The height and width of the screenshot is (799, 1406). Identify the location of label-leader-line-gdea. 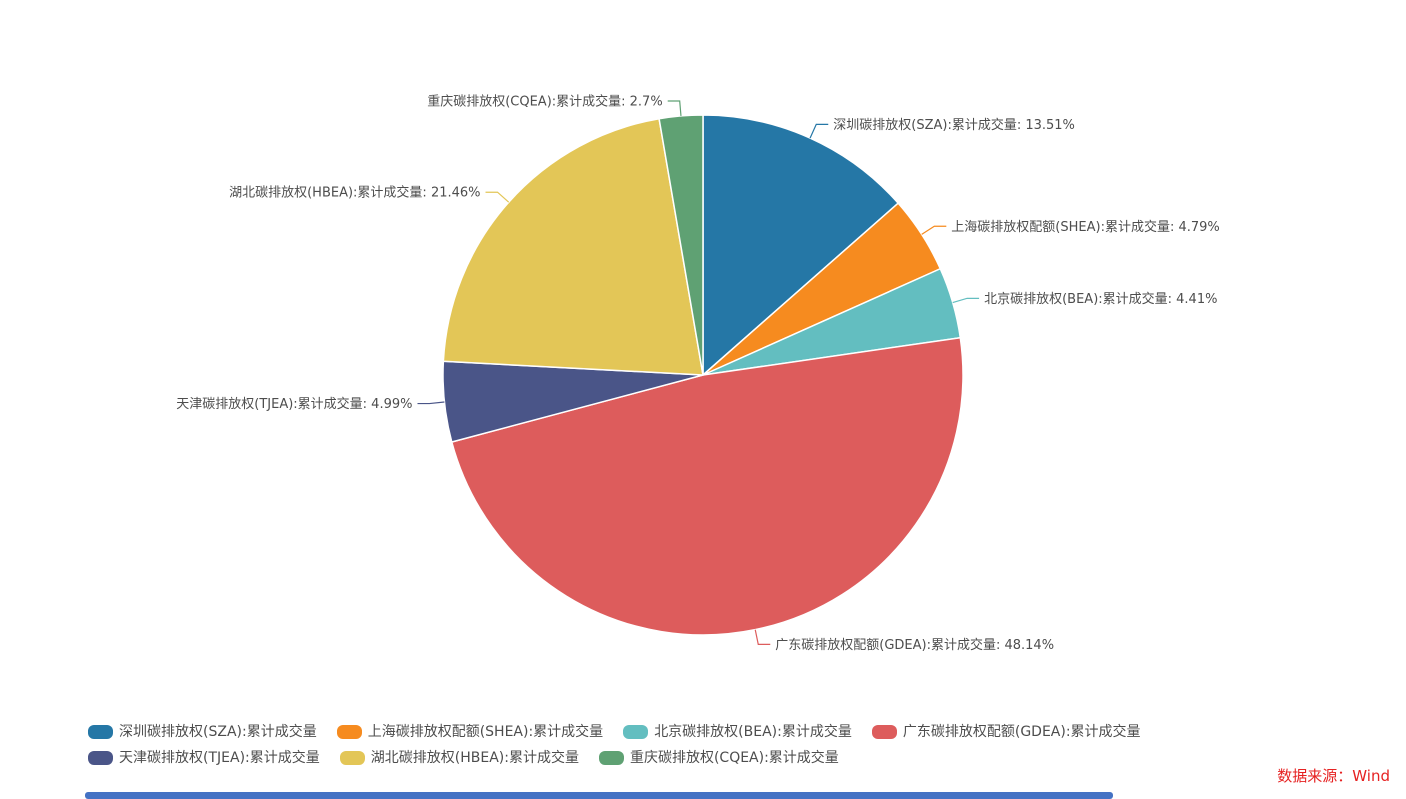
(762, 637).